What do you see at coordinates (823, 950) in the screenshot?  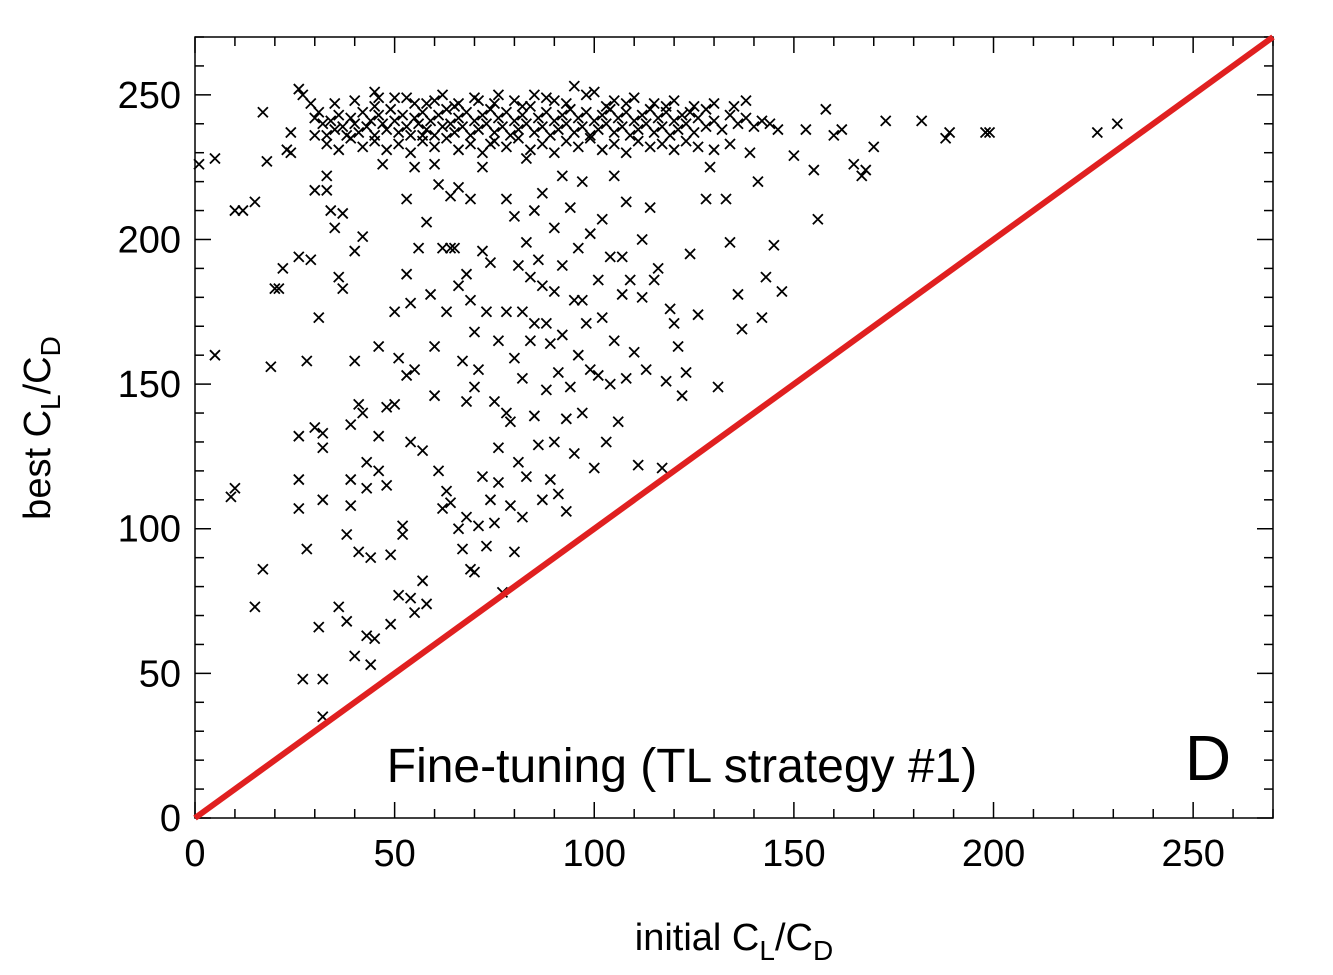 I see `x-axis-title-sub2: D` at bounding box center [823, 950].